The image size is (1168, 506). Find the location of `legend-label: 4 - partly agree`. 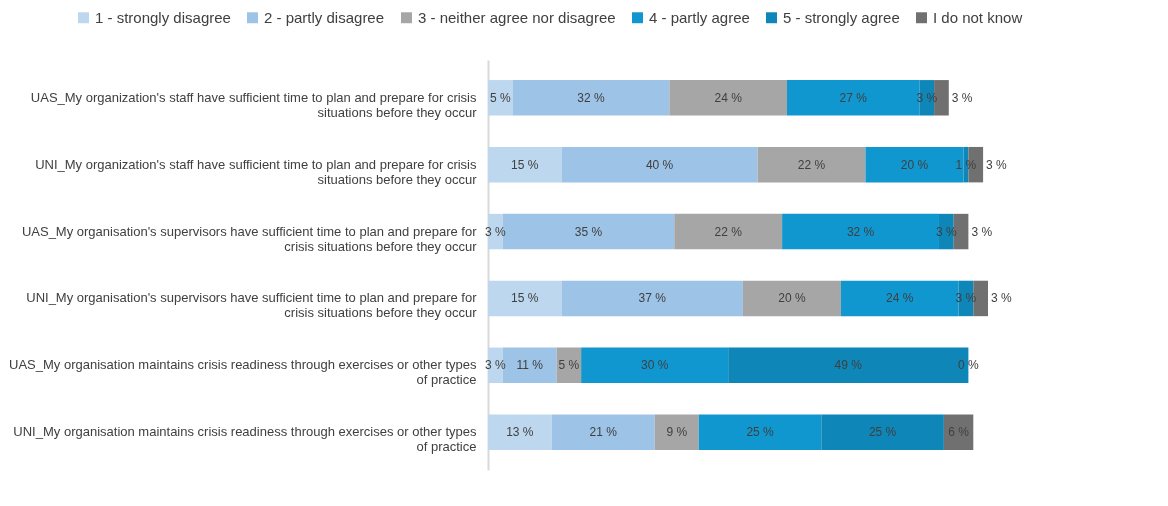

legend-label: 4 - partly agree is located at coordinates (699, 17).